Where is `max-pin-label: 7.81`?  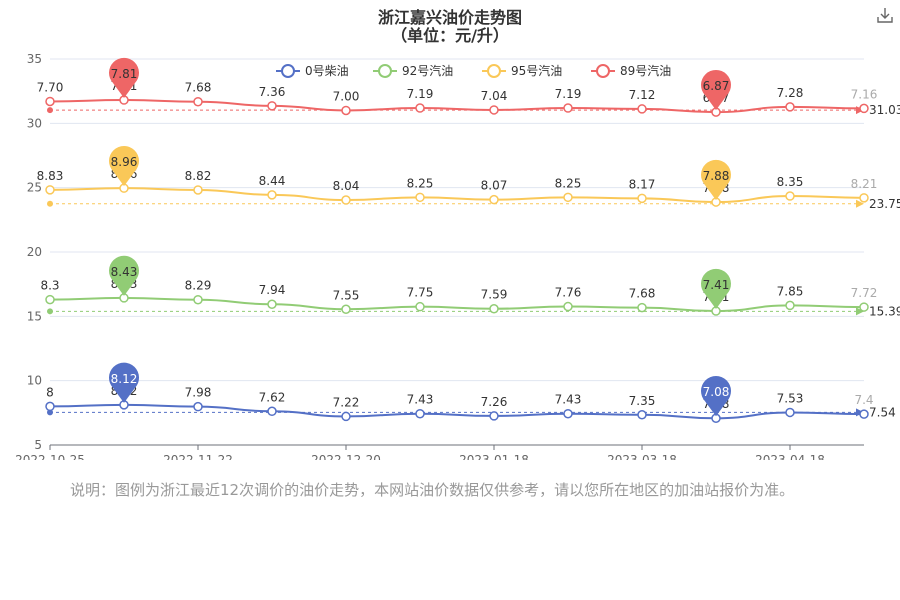
max-pin-label: 7.81 is located at coordinates (124, 74).